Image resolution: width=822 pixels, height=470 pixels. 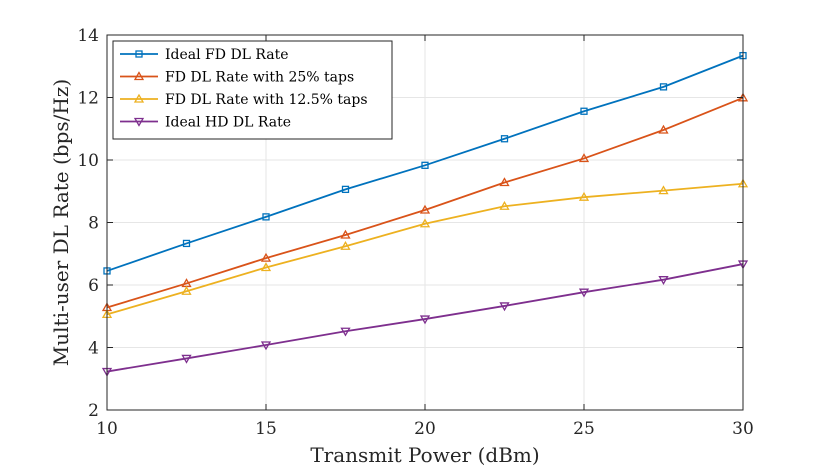 I want to click on x-tick-label: 30, so click(x=743, y=429).